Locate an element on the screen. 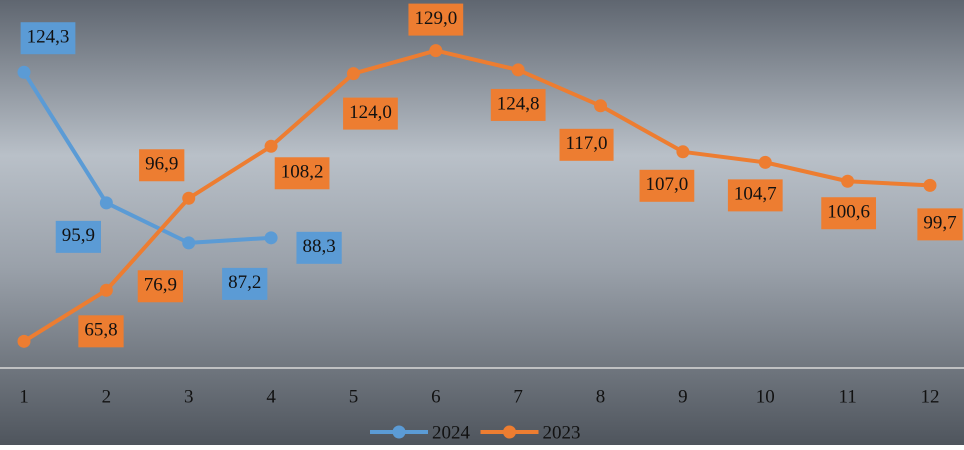 Image resolution: width=964 pixels, height=450 pixels. x-tick-label: 8 is located at coordinates (601, 396).